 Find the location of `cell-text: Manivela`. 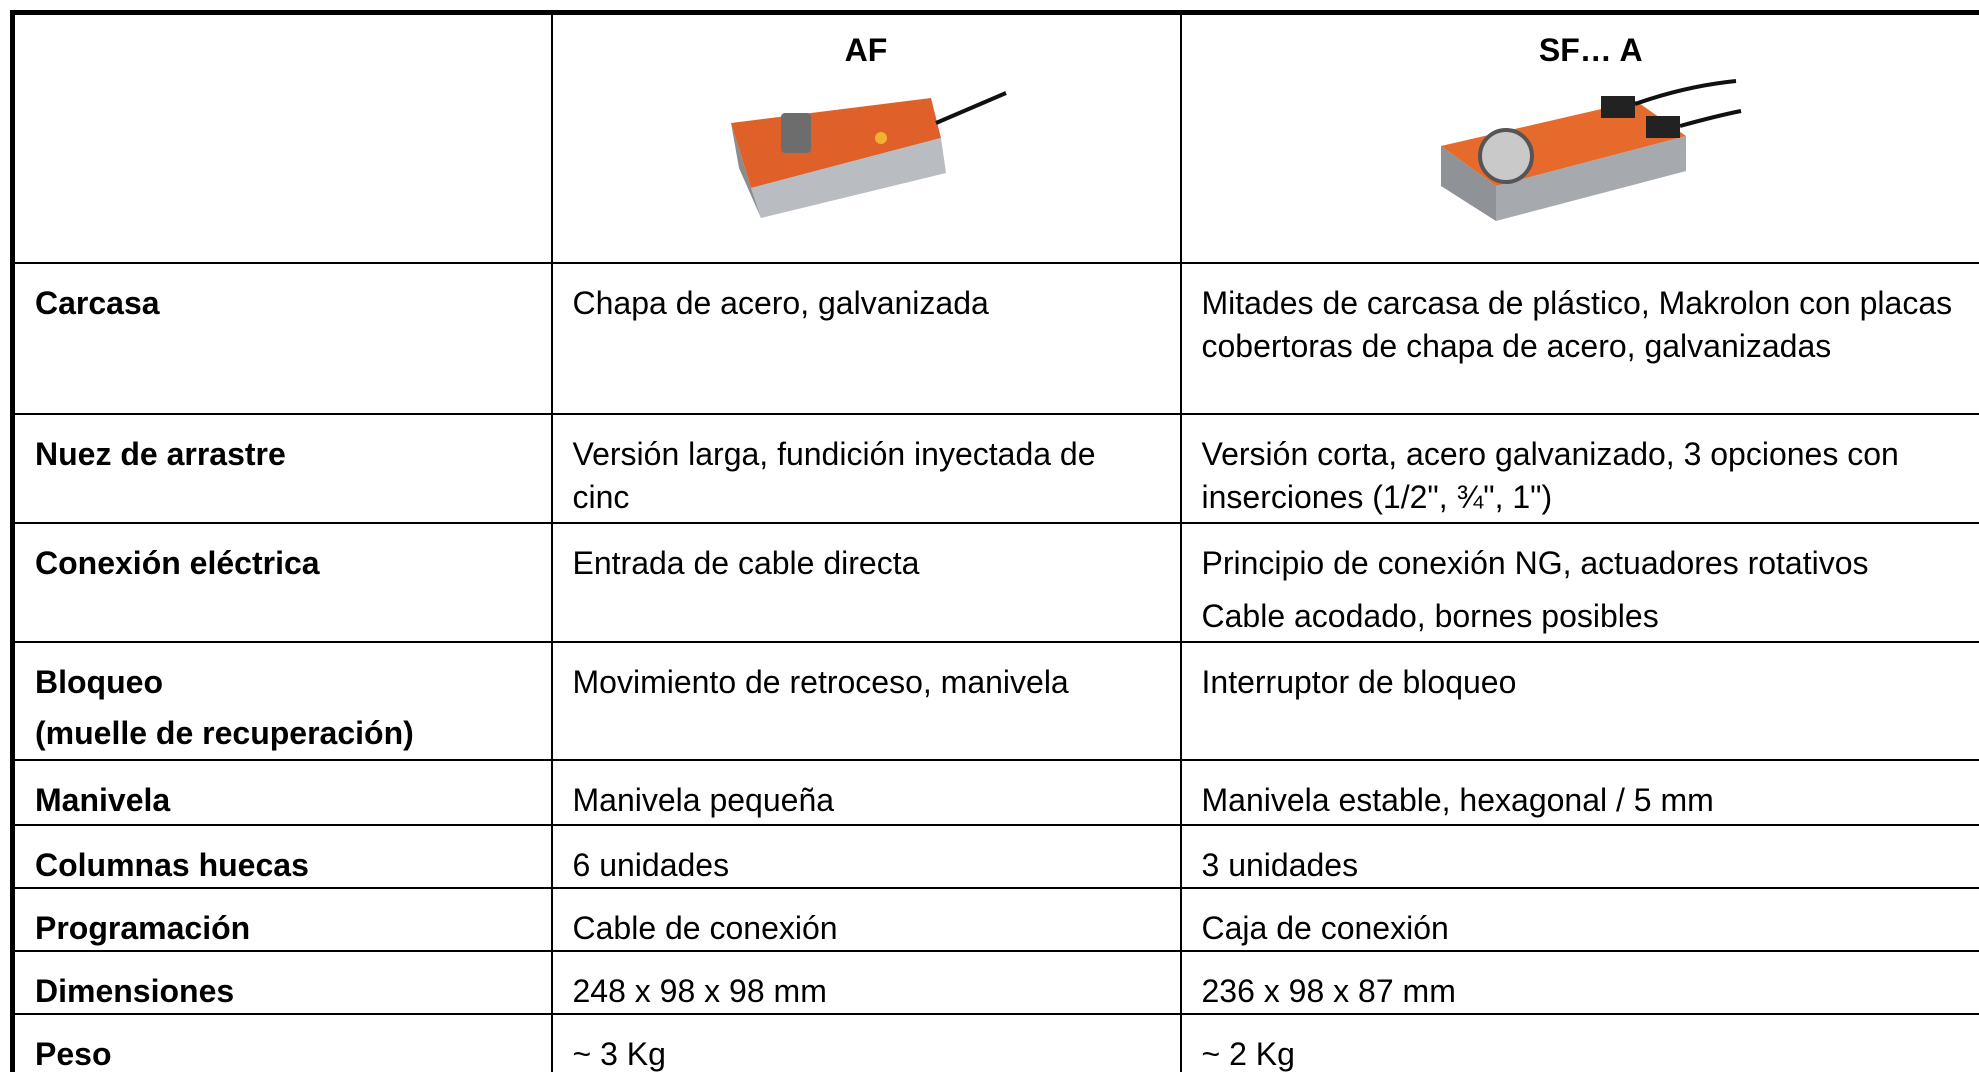

cell-text: Manivela is located at coordinates (103, 799).